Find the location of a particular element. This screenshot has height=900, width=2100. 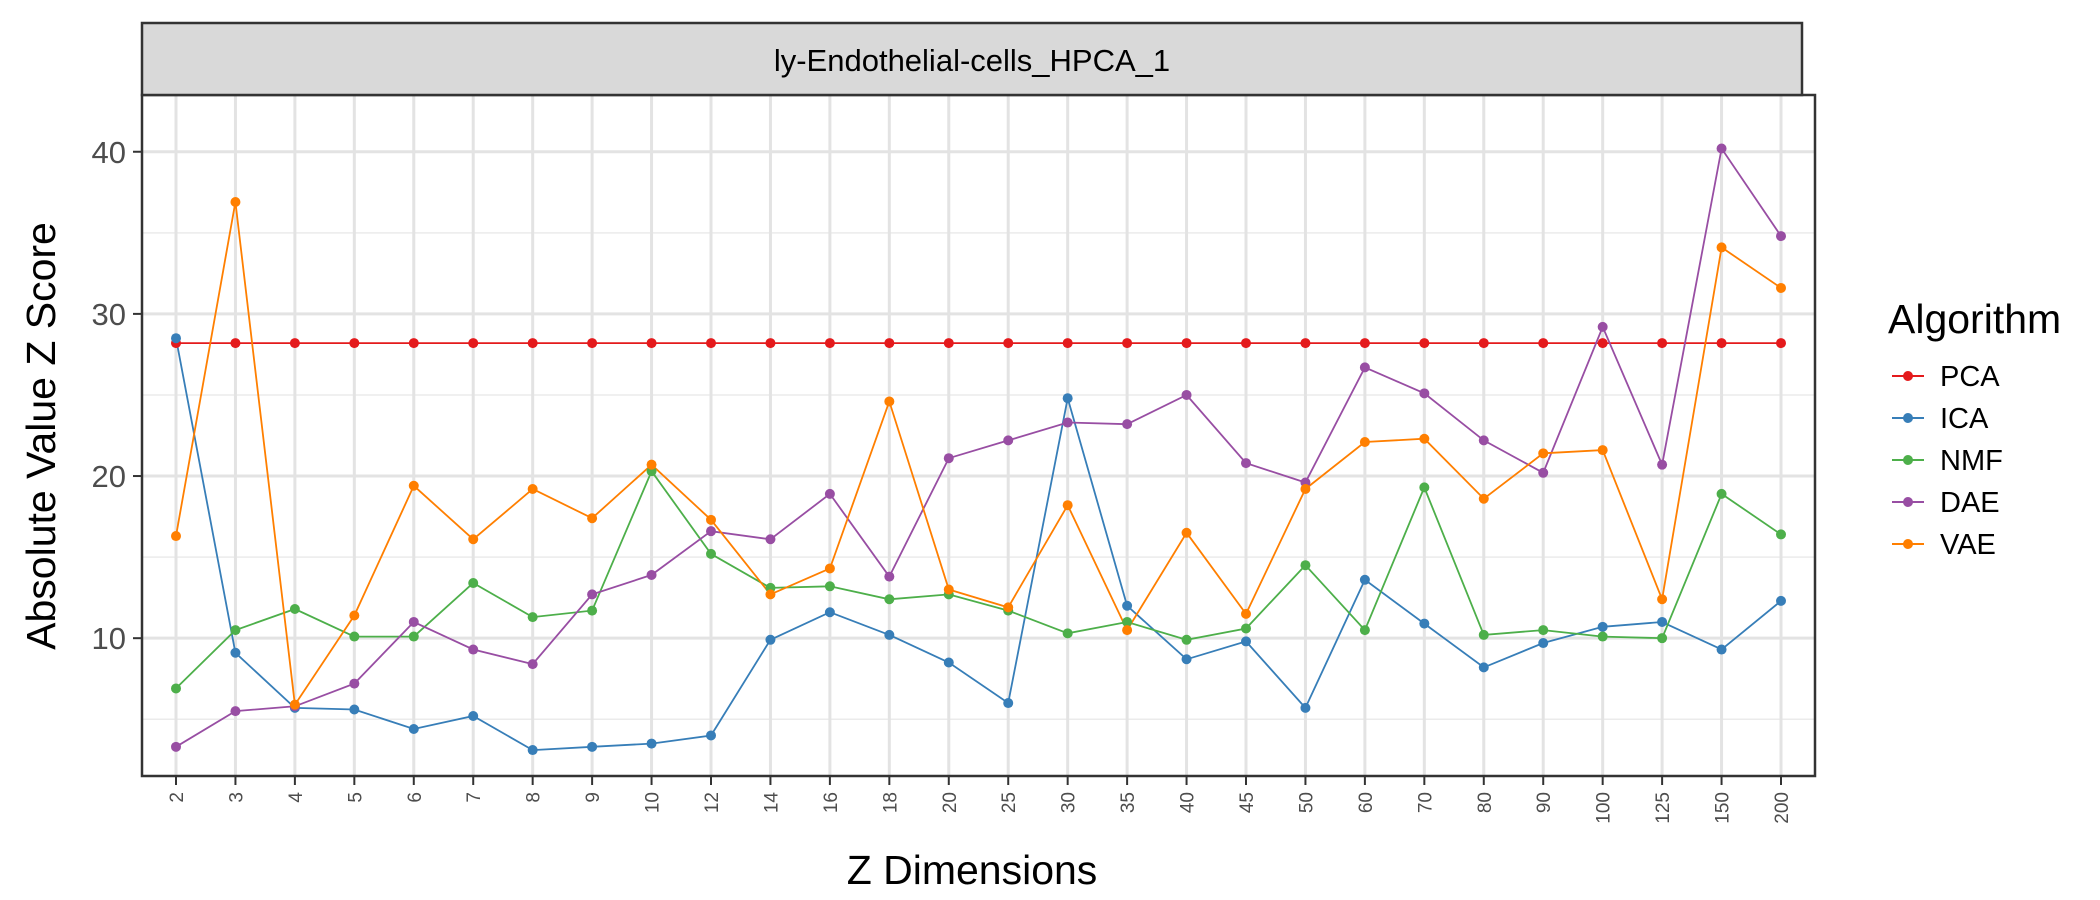

x-tick-label: 125 is located at coordinates (1663, 808).